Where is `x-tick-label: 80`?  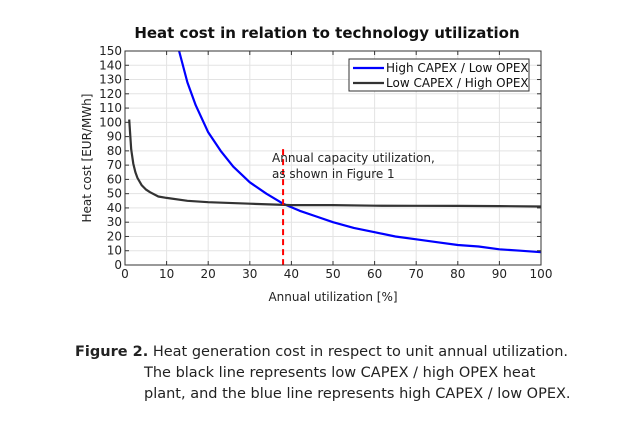
x-tick-label: 80 is located at coordinates (457, 274).